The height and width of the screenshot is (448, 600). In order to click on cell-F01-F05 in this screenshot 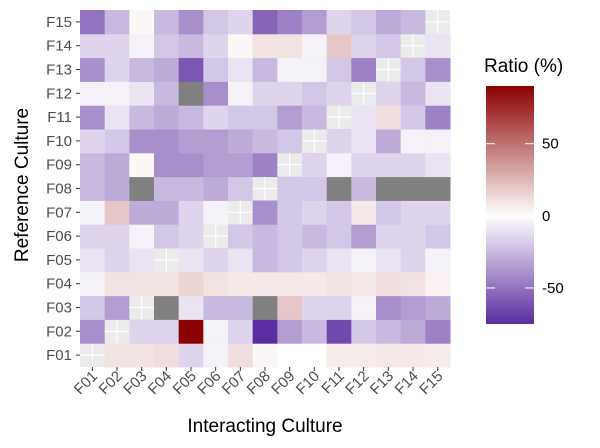, I will do `click(191, 355)`.